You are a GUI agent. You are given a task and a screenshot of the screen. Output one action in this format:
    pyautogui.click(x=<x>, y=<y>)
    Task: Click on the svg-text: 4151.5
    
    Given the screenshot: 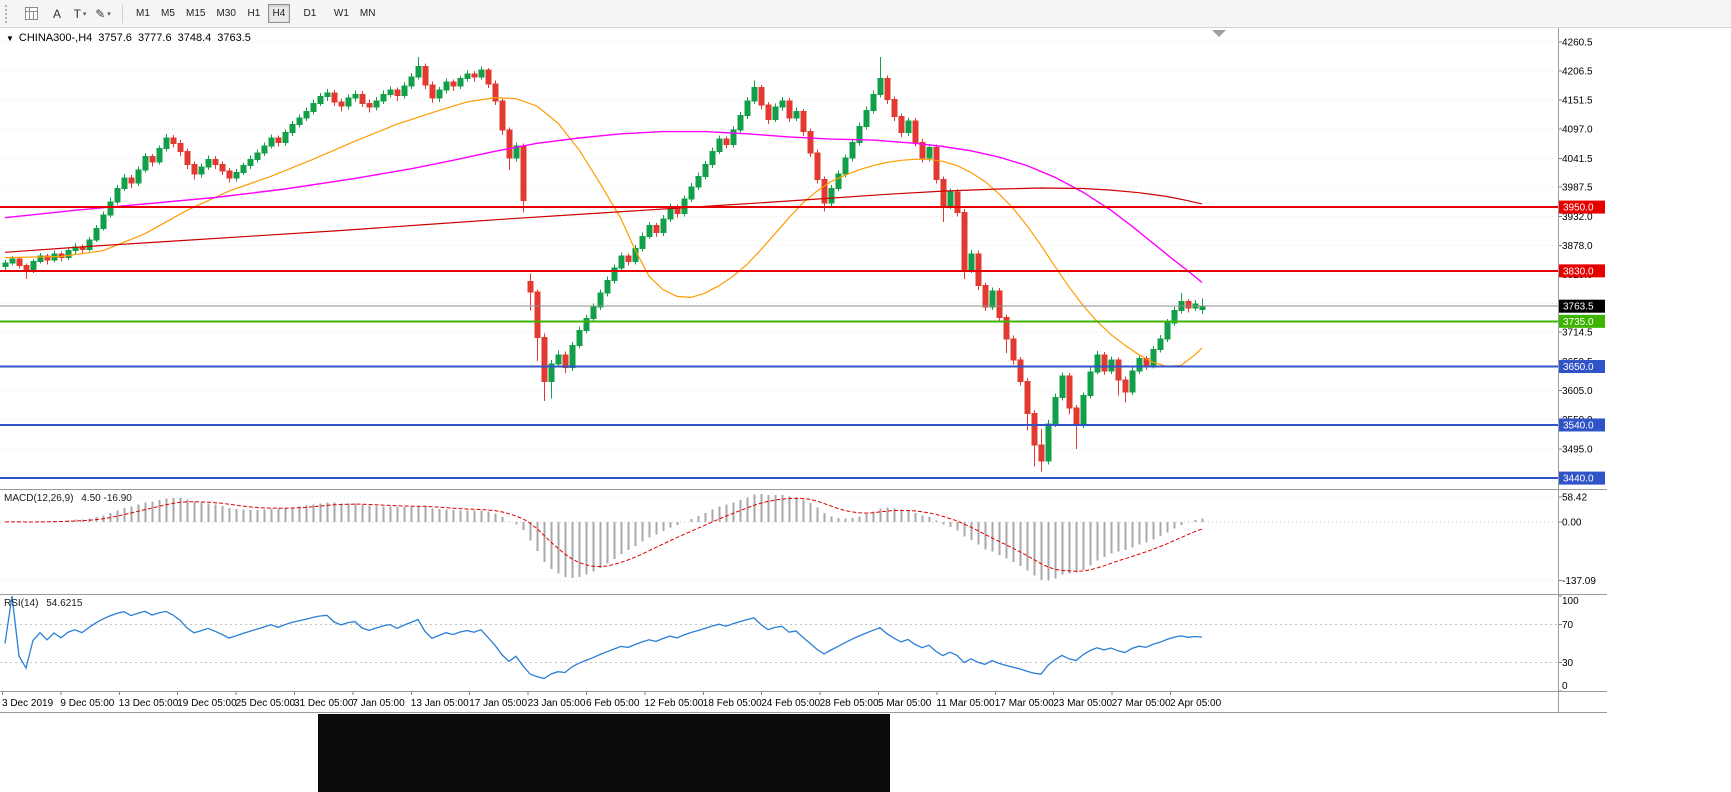 What is the action you would take?
    pyautogui.click(x=1577, y=101)
    